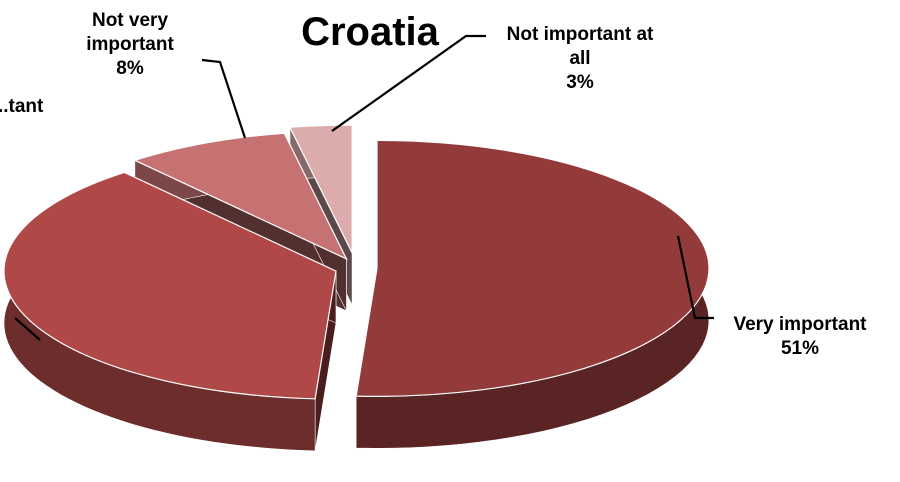 The width and height of the screenshot is (900, 482). I want to click on slice-label: Not important at all 3%, so click(580, 58).